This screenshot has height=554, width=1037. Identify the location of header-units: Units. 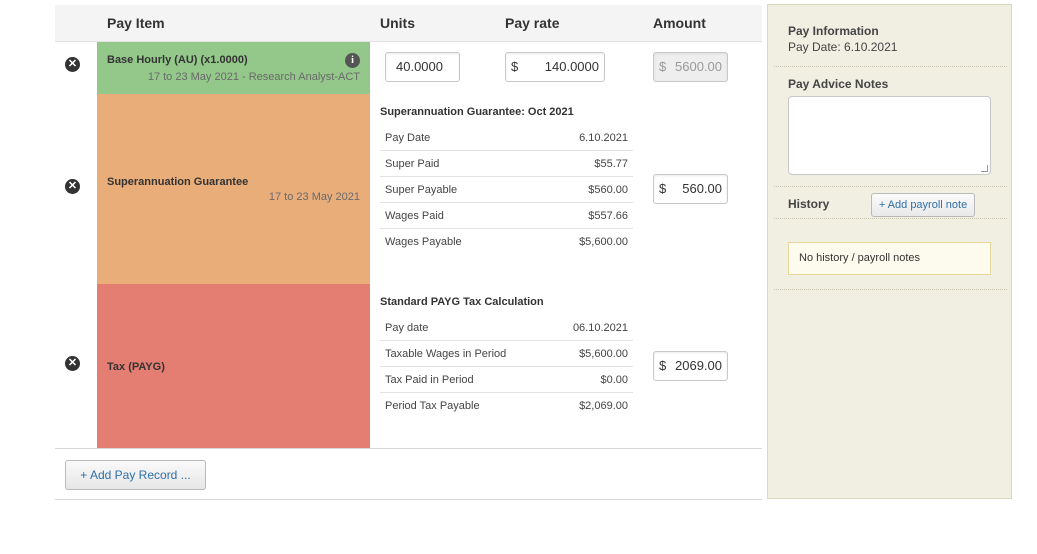
(397, 23).